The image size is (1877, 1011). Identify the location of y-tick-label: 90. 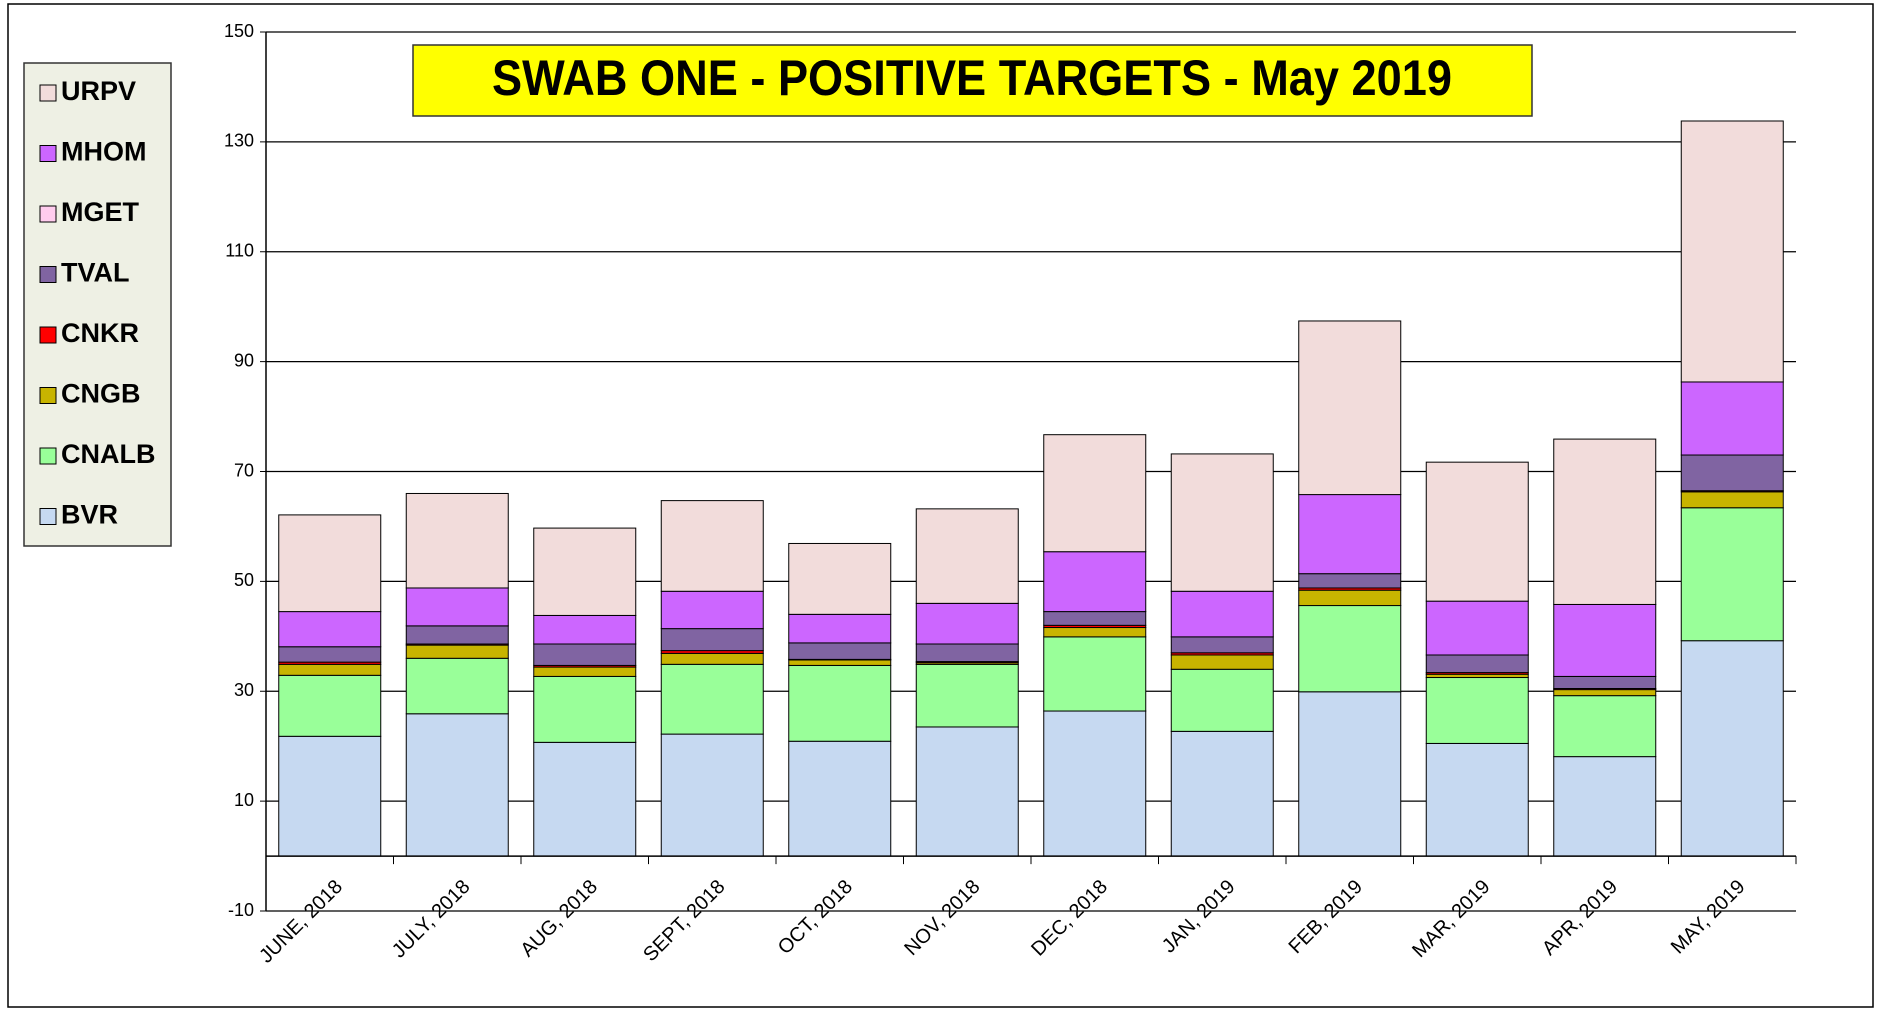
(244, 360).